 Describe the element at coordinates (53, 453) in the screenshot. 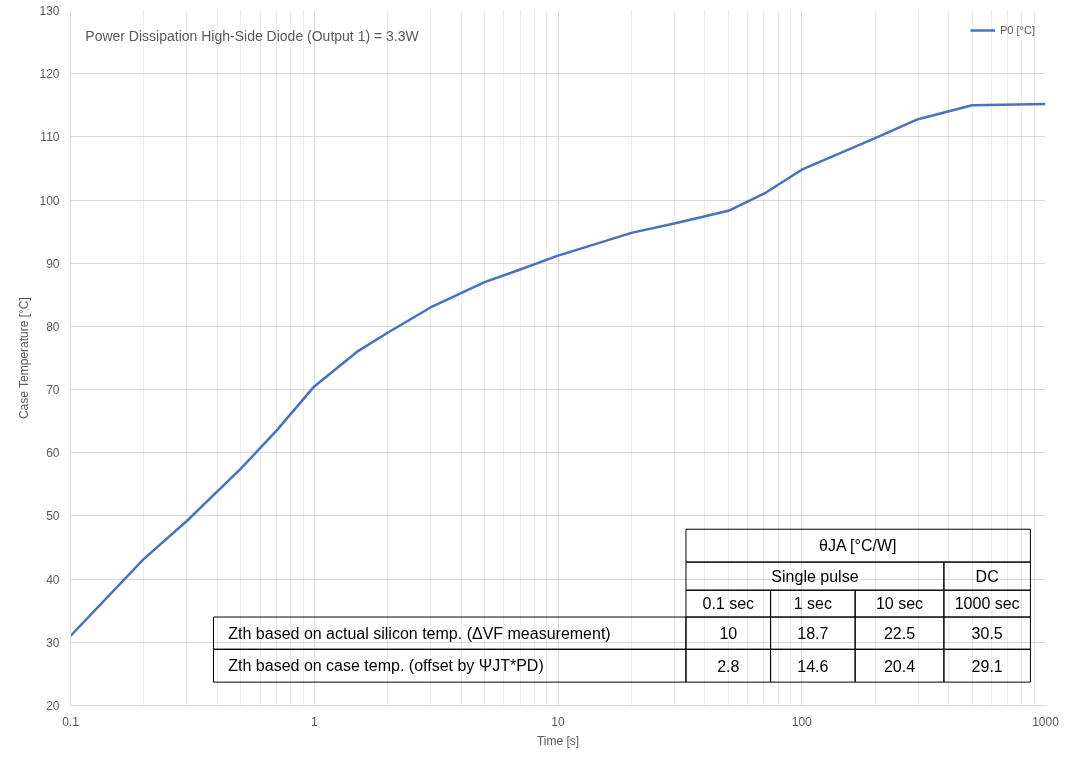

I see `y-tick-label: 60` at that location.